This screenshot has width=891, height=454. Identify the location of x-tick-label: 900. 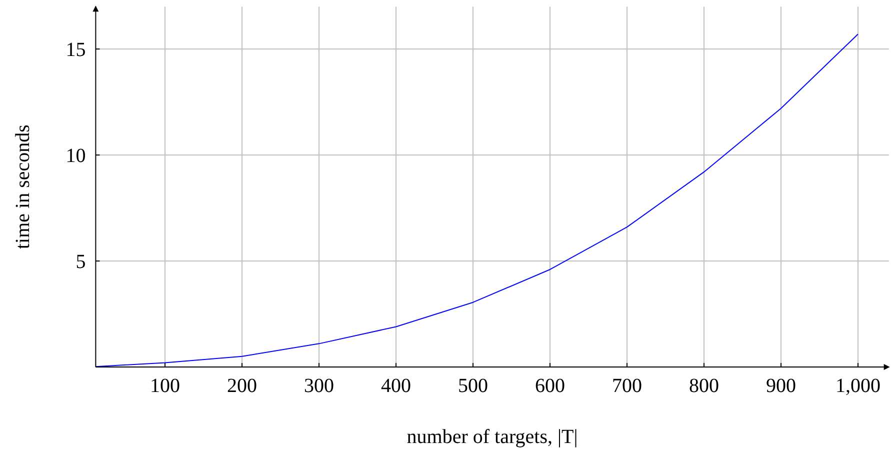
(781, 386).